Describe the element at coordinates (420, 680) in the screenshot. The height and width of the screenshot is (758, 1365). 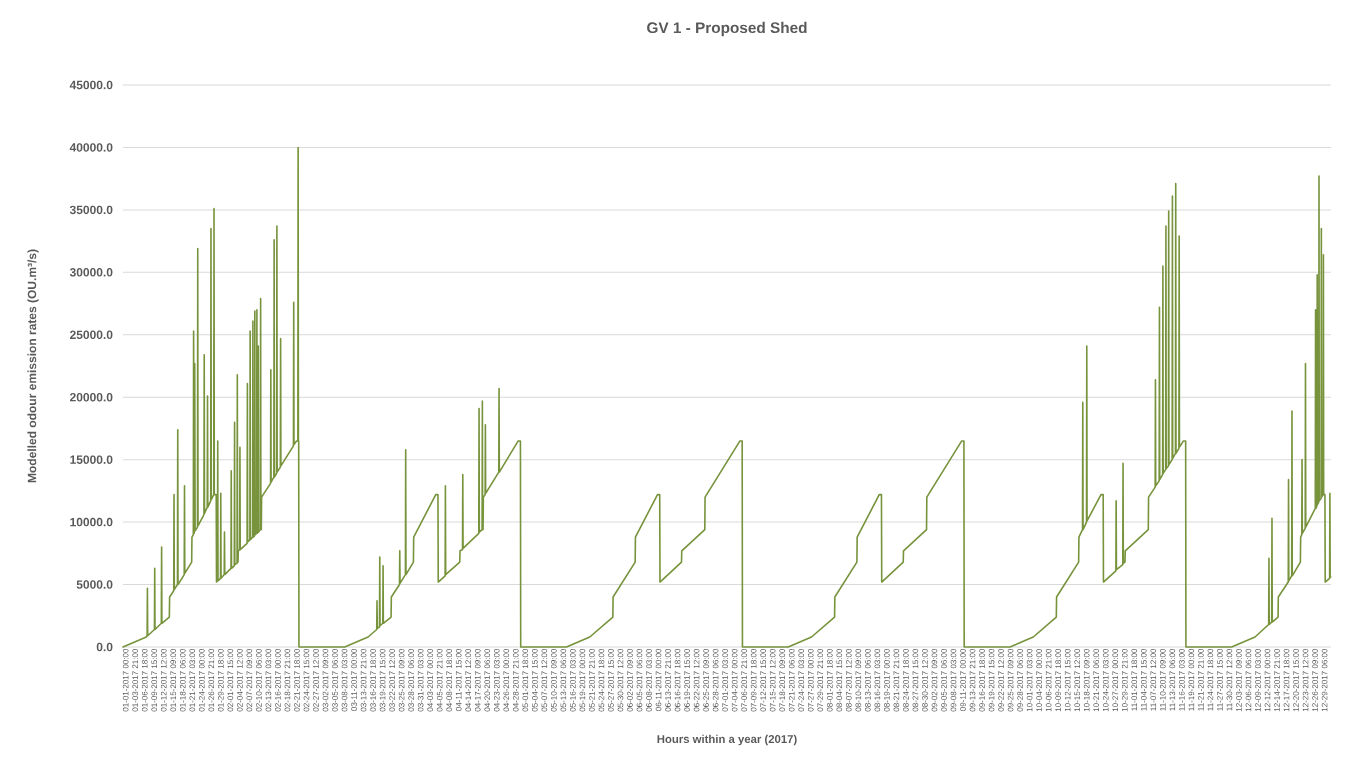
I see `x-tick-label: 03-31-2017 03:00` at that location.